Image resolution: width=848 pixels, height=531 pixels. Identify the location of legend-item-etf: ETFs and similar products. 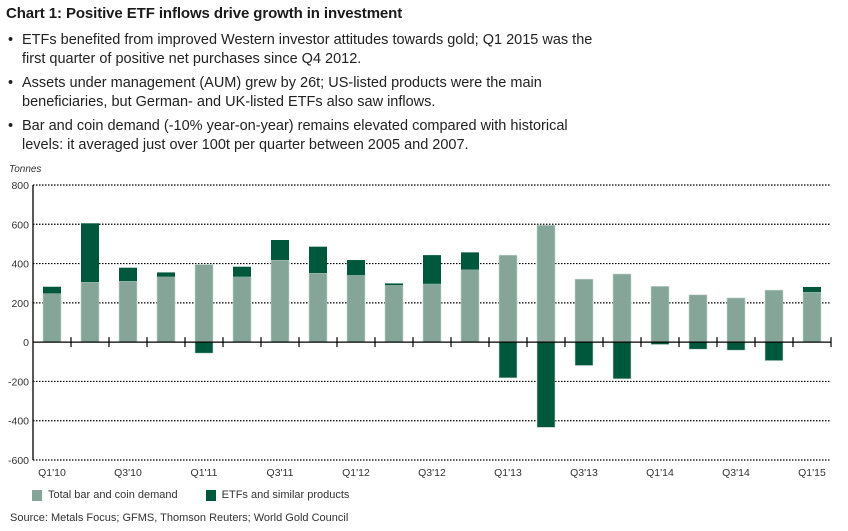
(277, 495).